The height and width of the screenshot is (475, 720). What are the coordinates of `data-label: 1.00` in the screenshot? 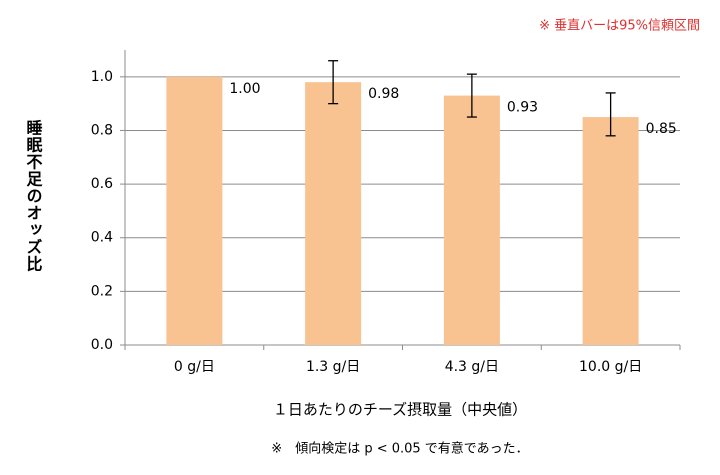 It's located at (244, 89).